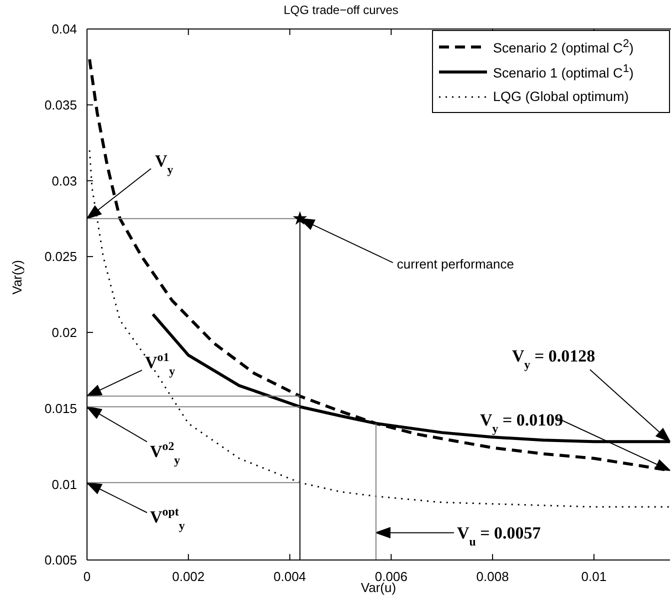 The width and height of the screenshot is (671, 604). I want to click on chart-title: LQG trade−off curves, so click(341, 10).